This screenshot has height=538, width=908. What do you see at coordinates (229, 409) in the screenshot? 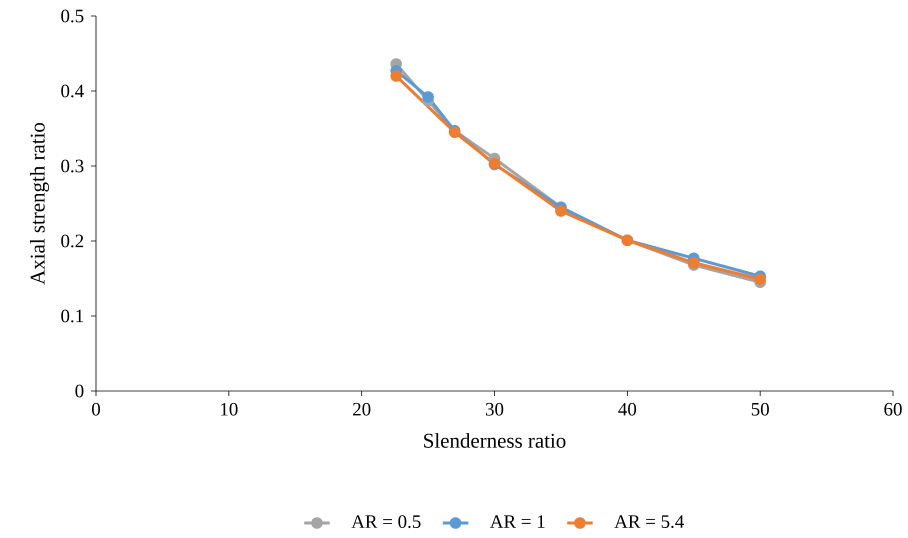
I see `x-tick-label: 10` at bounding box center [229, 409].